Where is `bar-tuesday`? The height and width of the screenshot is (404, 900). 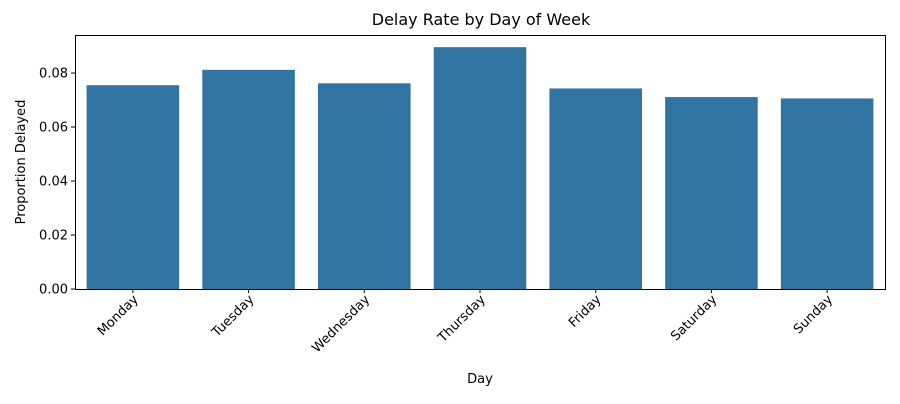
bar-tuesday is located at coordinates (248, 179).